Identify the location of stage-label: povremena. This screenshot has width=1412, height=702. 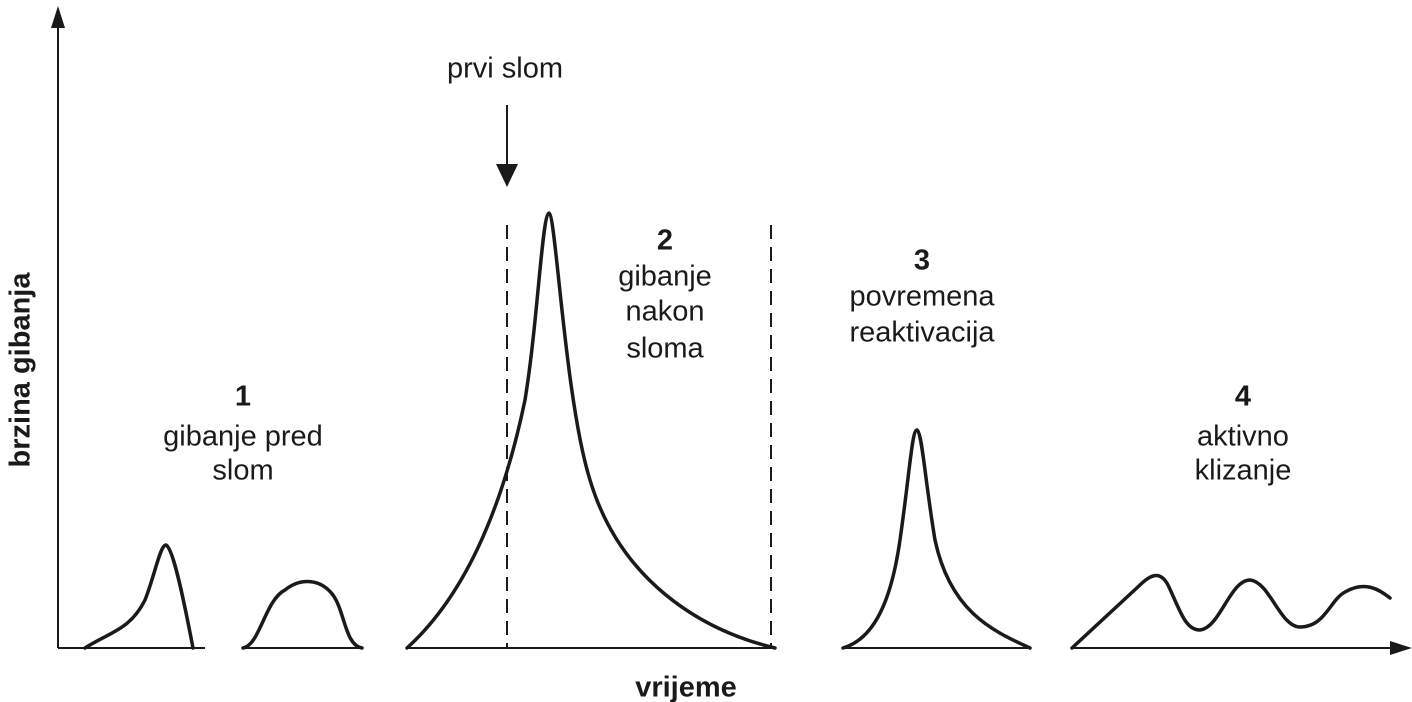
(922, 297).